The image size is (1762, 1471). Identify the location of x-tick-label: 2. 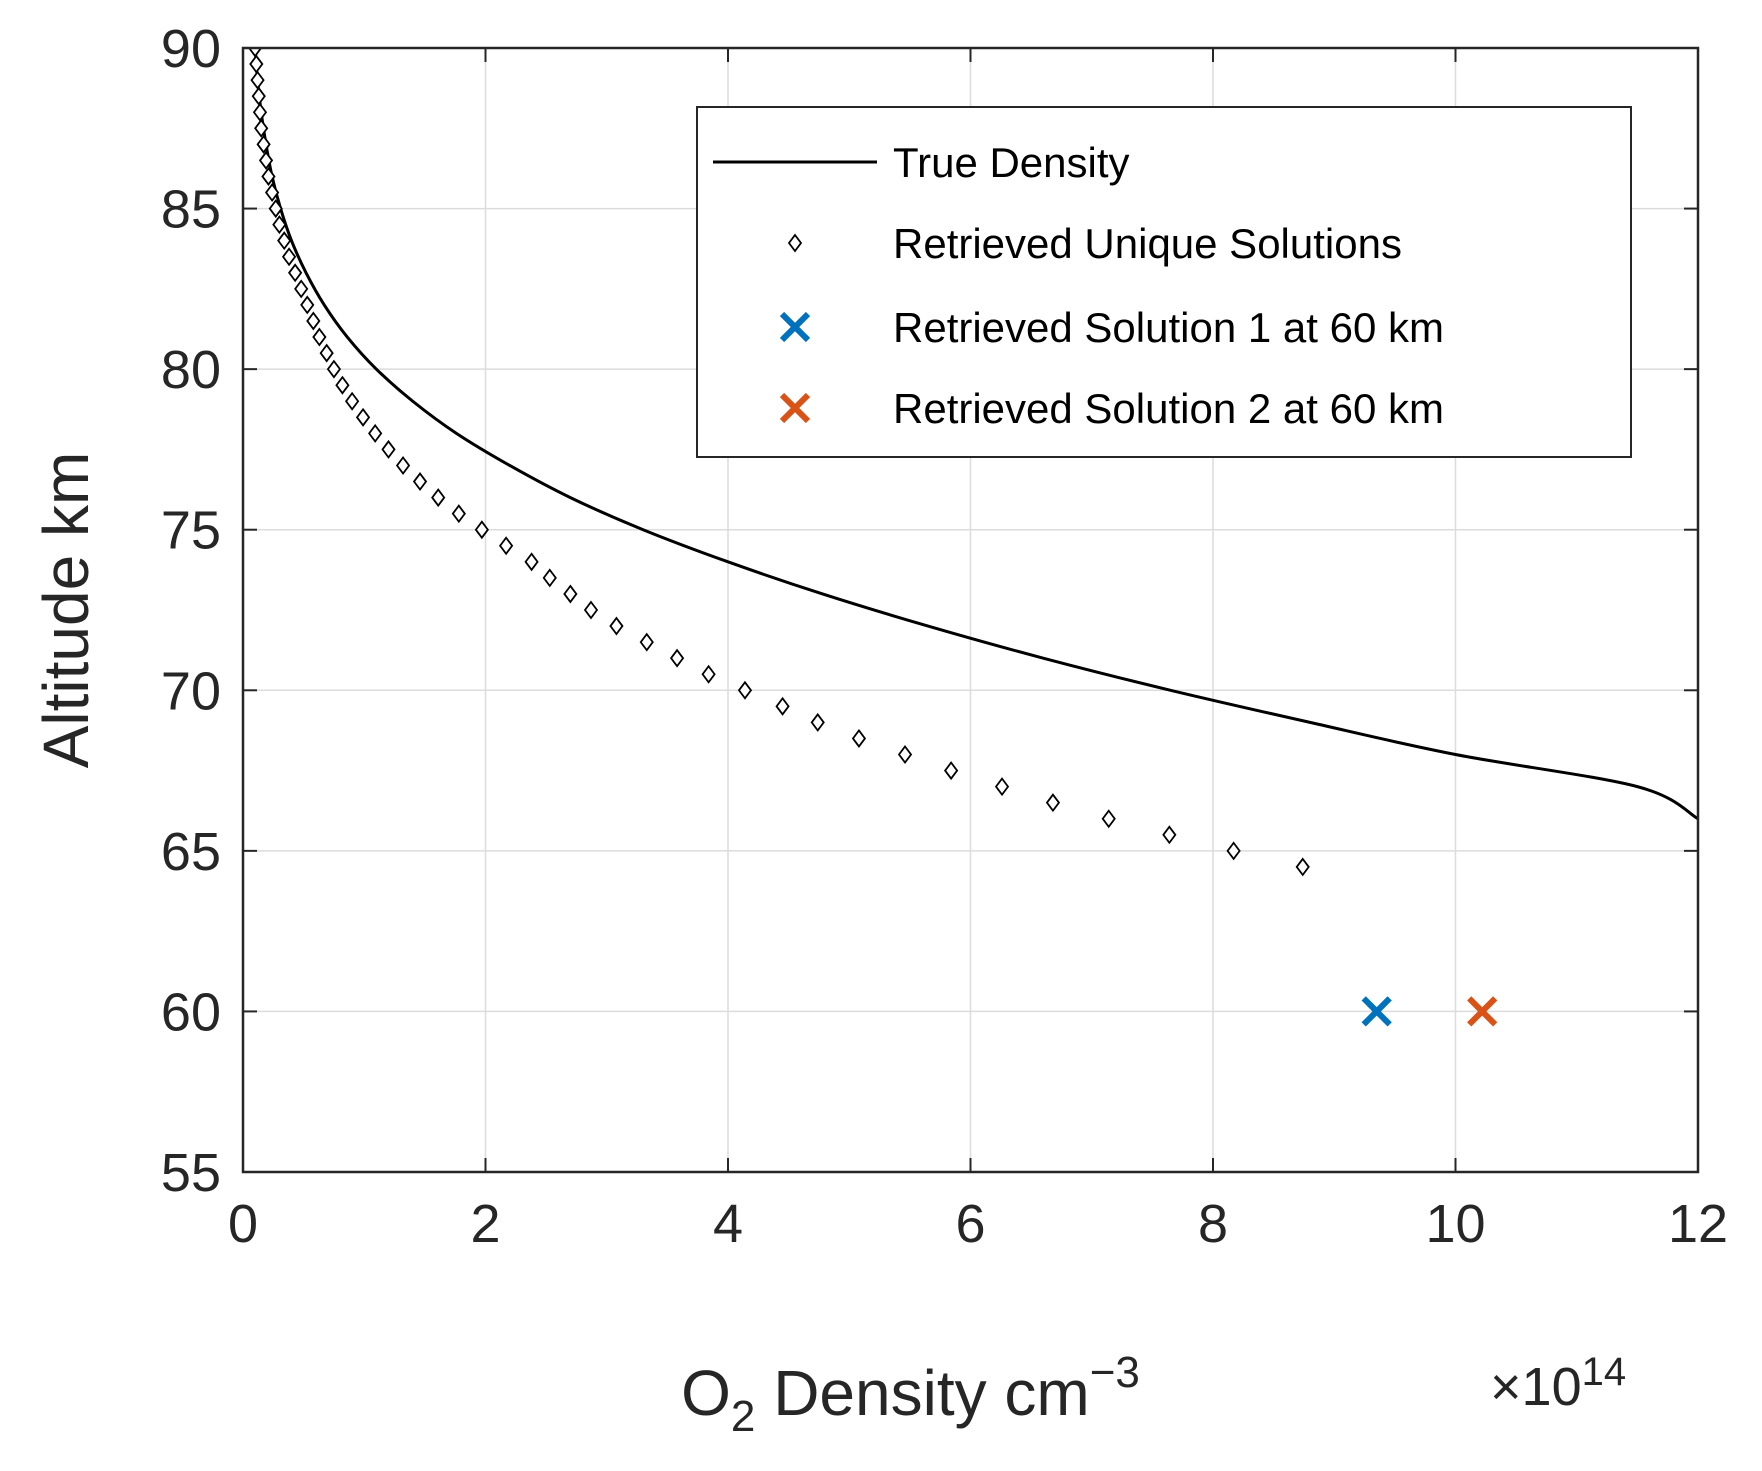
(485, 1224).